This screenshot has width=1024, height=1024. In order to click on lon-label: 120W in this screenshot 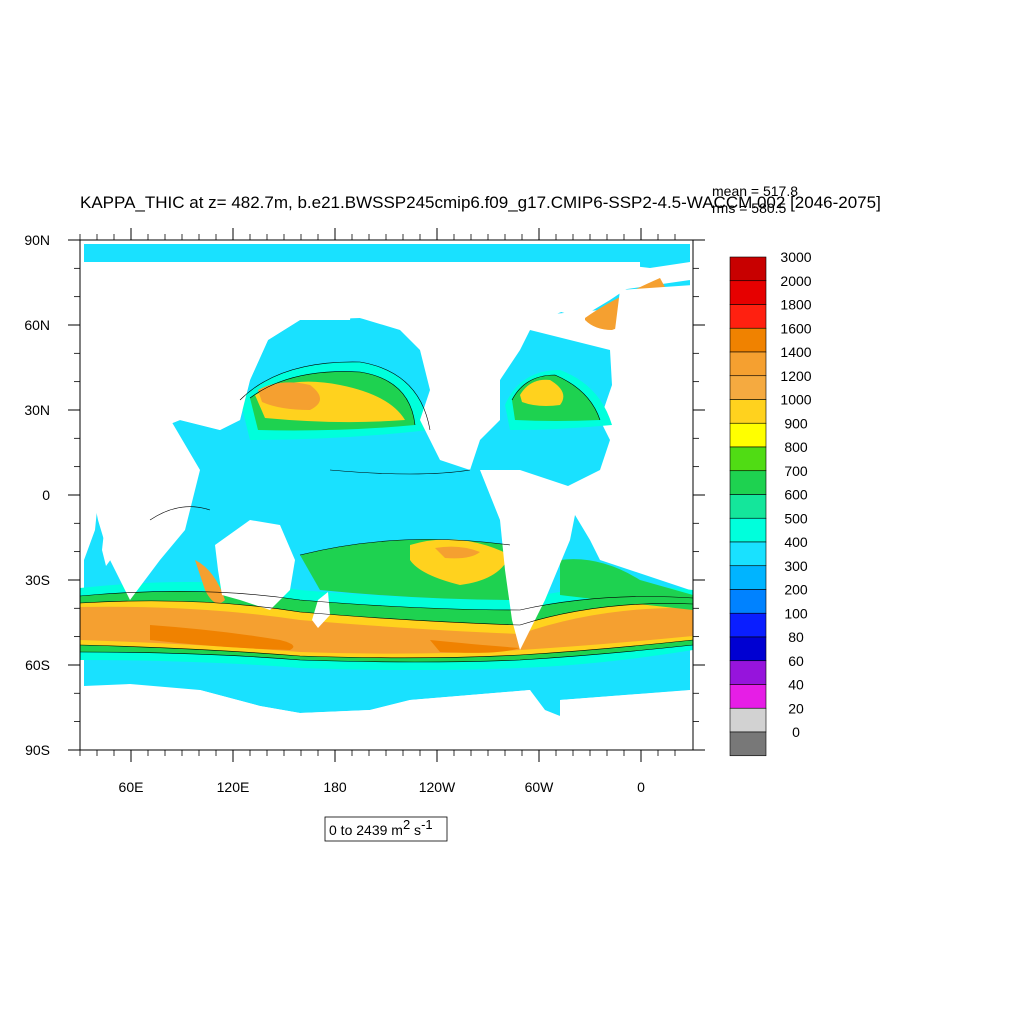, I will do `click(437, 787)`.